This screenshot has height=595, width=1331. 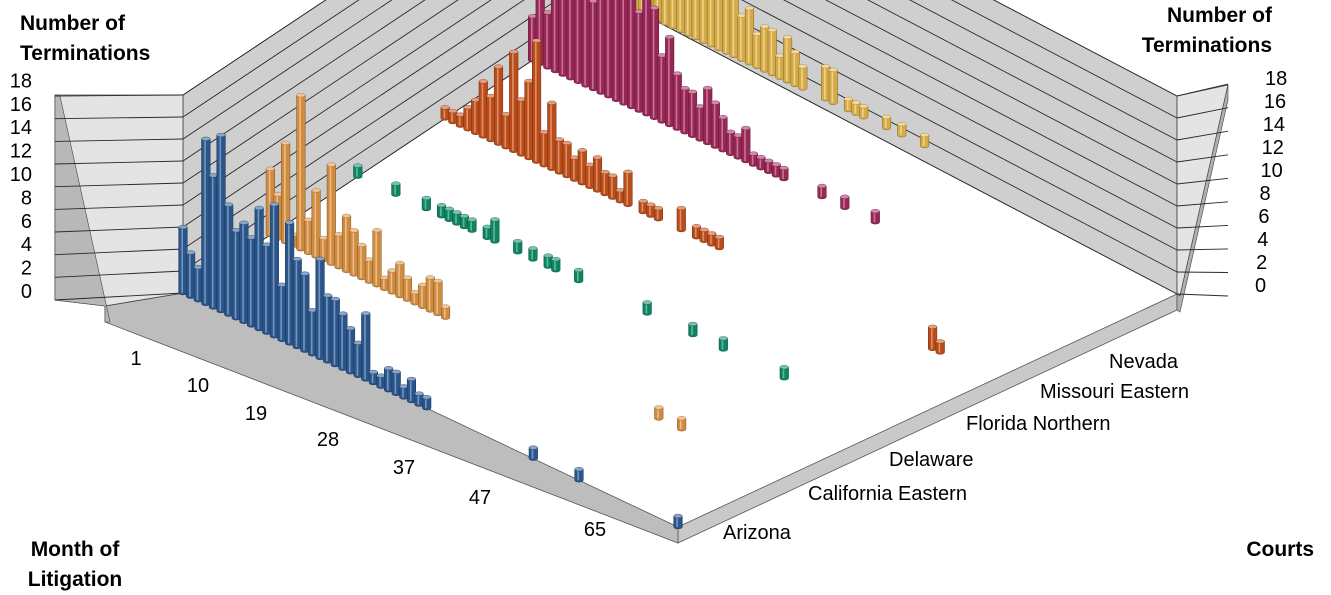 What do you see at coordinates (198, 386) in the screenshot?
I see `month-tick-label: 10` at bounding box center [198, 386].